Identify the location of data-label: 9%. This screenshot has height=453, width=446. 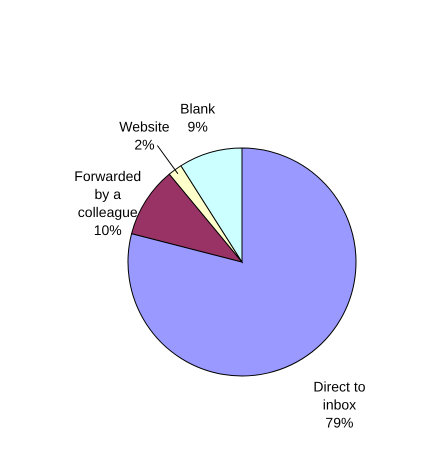
(198, 126).